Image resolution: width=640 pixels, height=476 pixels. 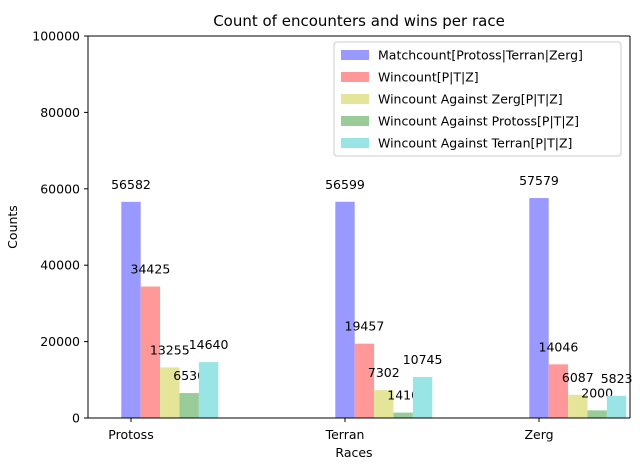 I want to click on legend-frame, so click(x=477, y=99).